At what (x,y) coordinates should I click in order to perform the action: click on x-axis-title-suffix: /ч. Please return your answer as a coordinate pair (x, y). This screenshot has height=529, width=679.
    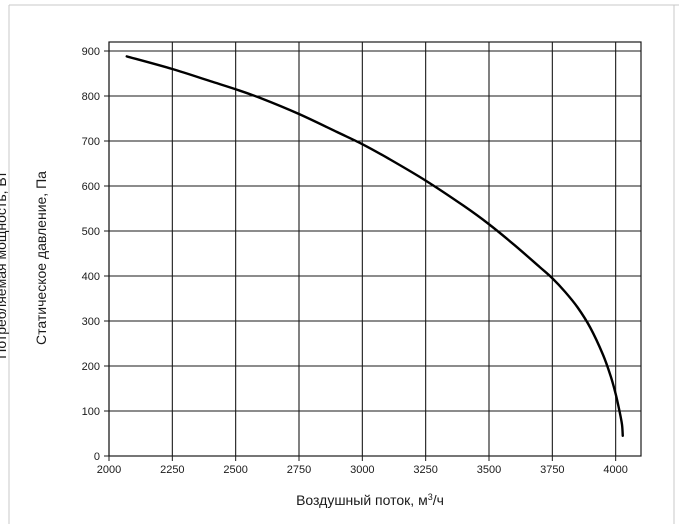
    Looking at the image, I should click on (438, 500).